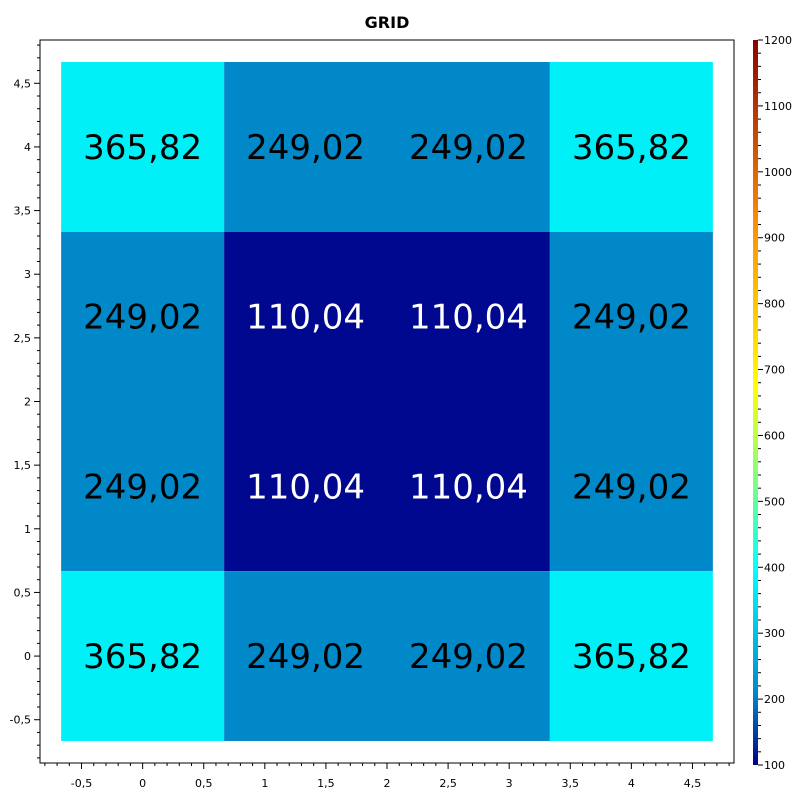 The height and width of the screenshot is (804, 800). I want to click on x-tick-label: -0,5, so click(81, 783).